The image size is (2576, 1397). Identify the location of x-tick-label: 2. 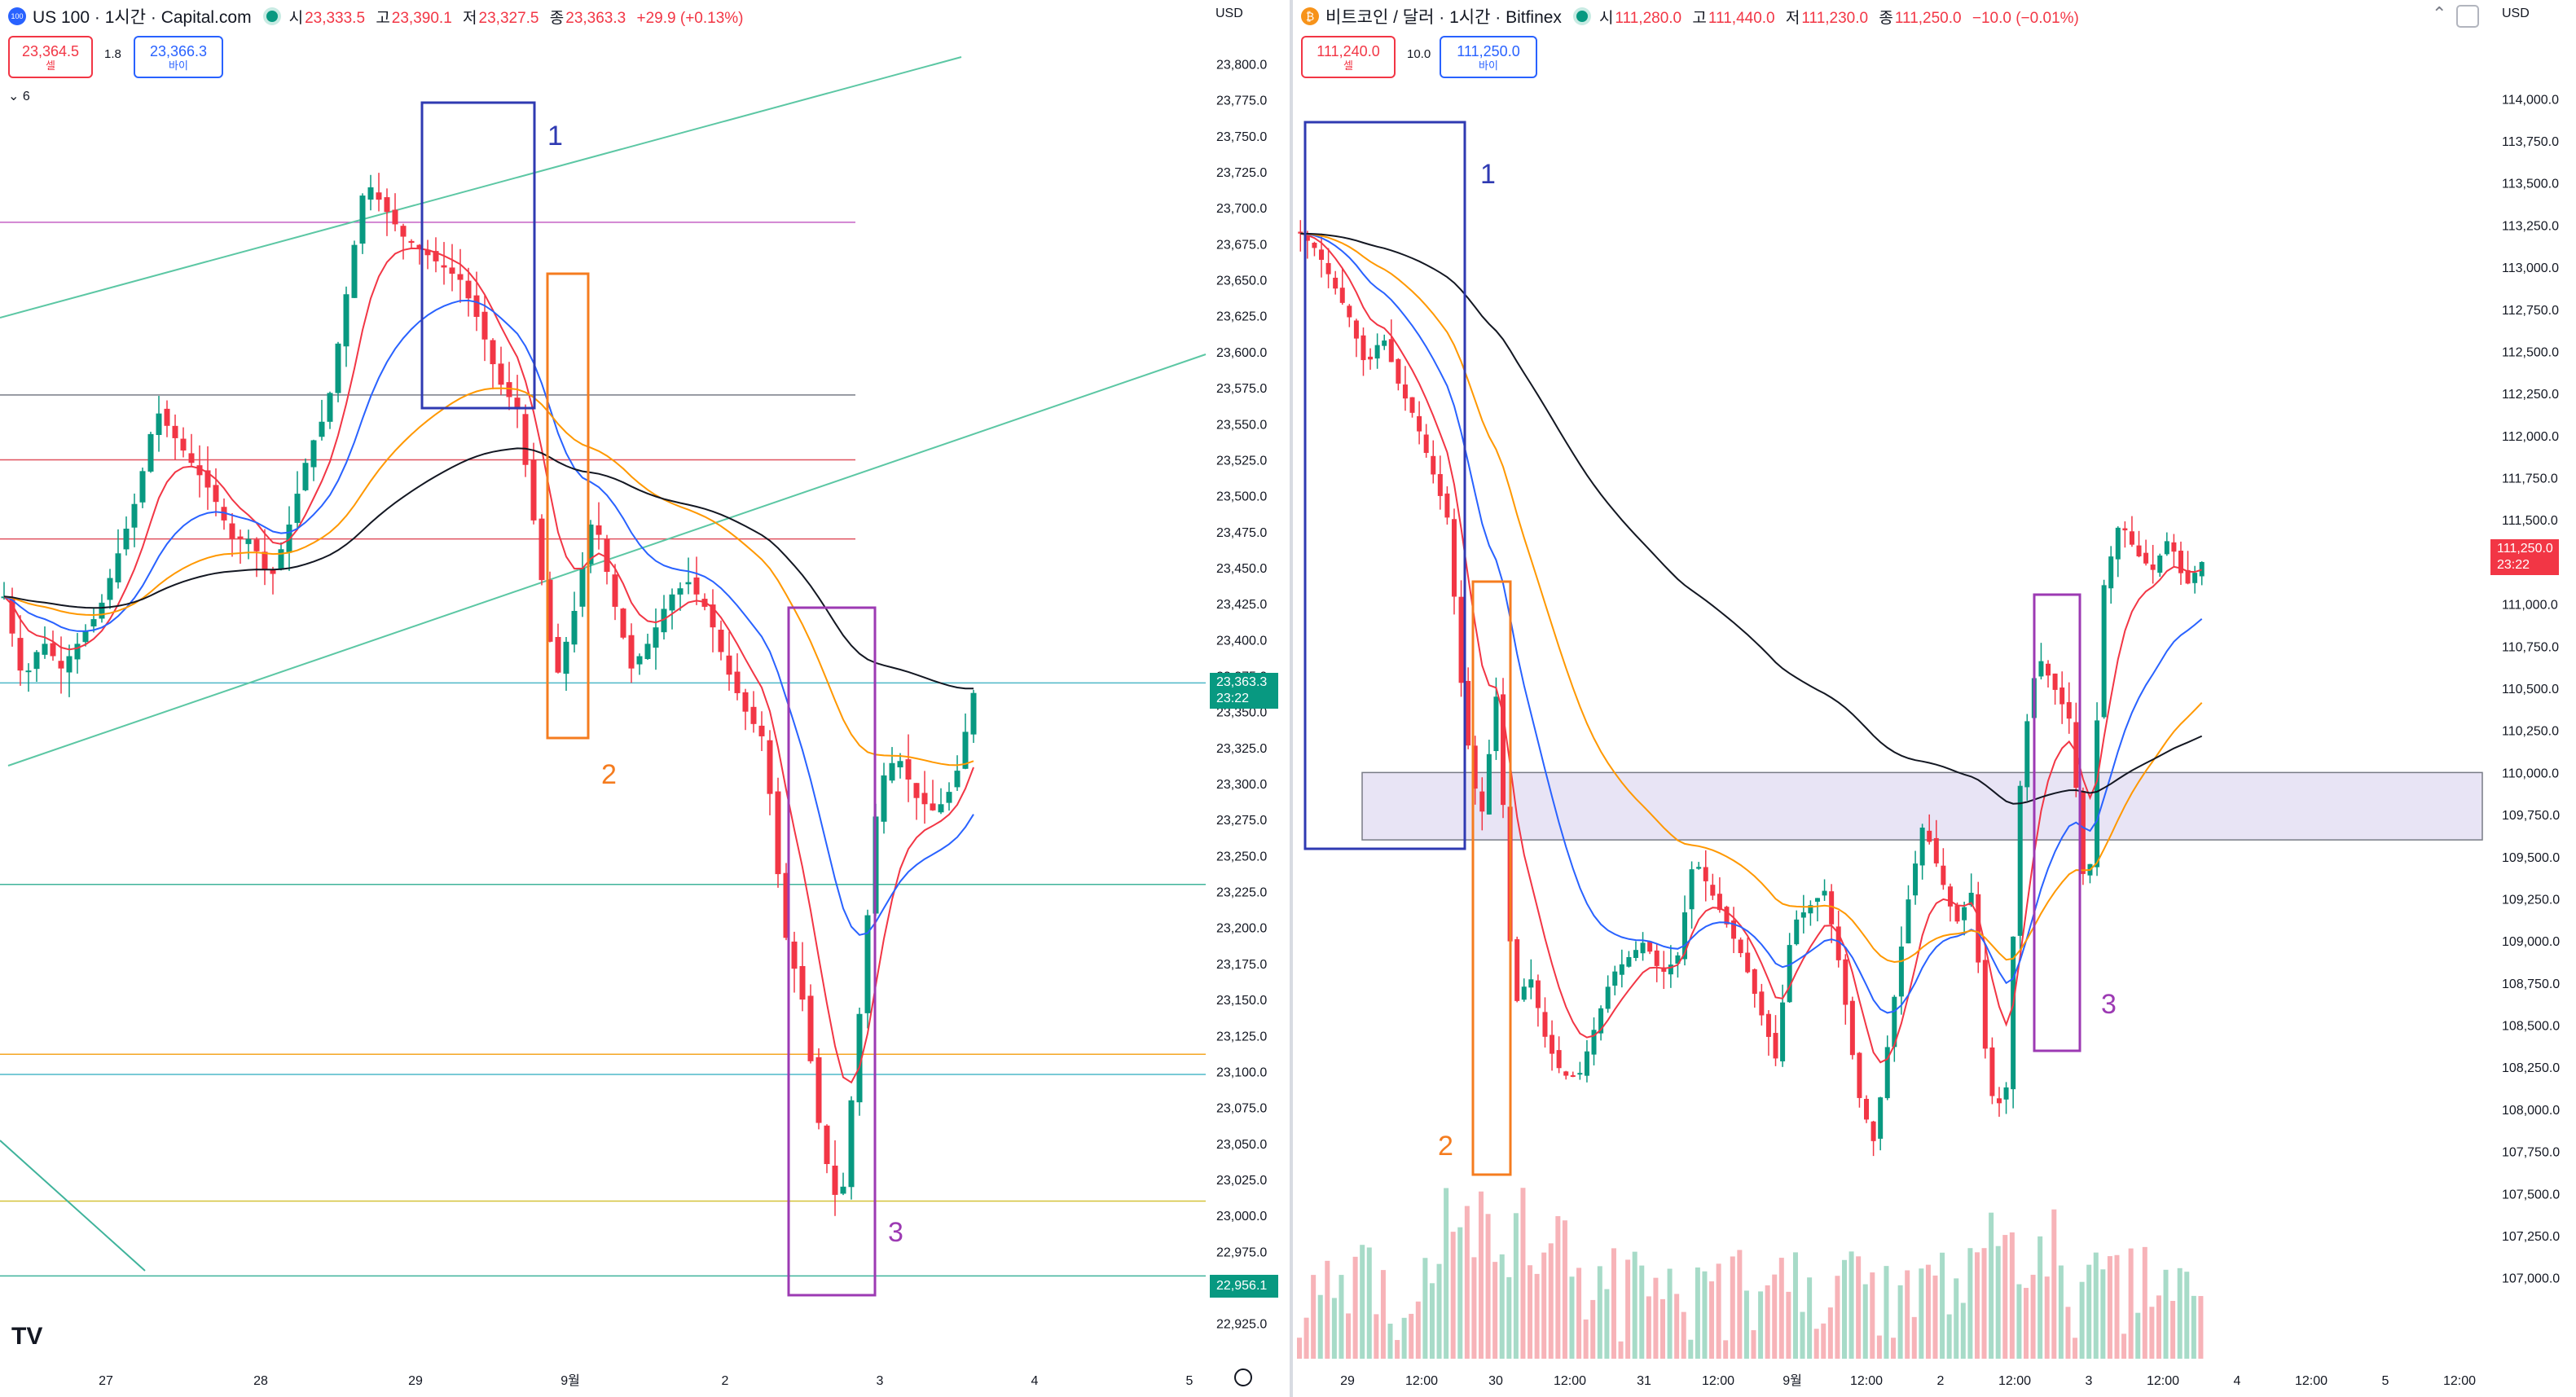
(725, 1381).